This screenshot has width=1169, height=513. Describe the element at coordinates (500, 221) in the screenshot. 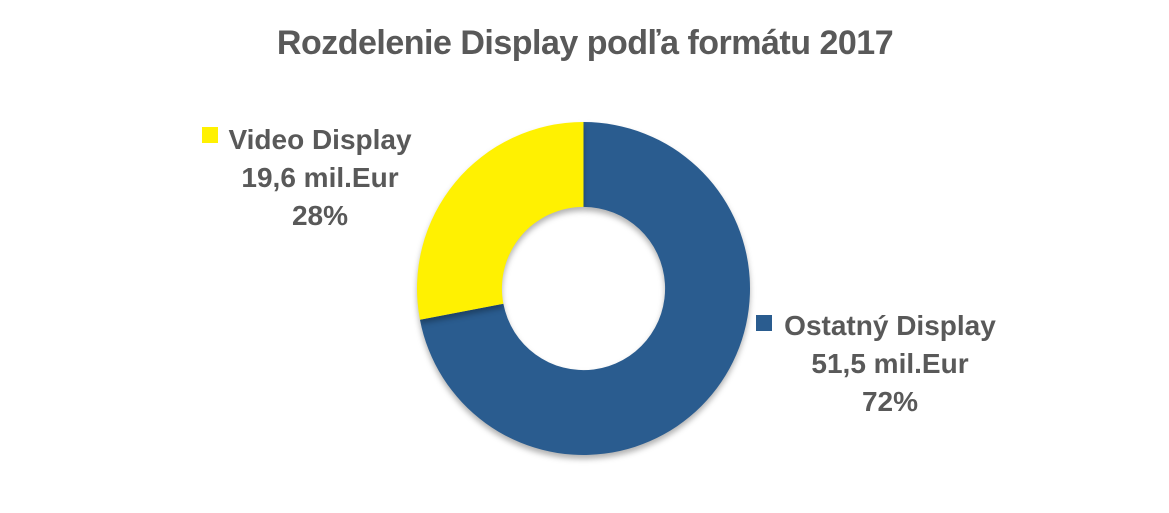

I see `donut-slice-video-display` at that location.